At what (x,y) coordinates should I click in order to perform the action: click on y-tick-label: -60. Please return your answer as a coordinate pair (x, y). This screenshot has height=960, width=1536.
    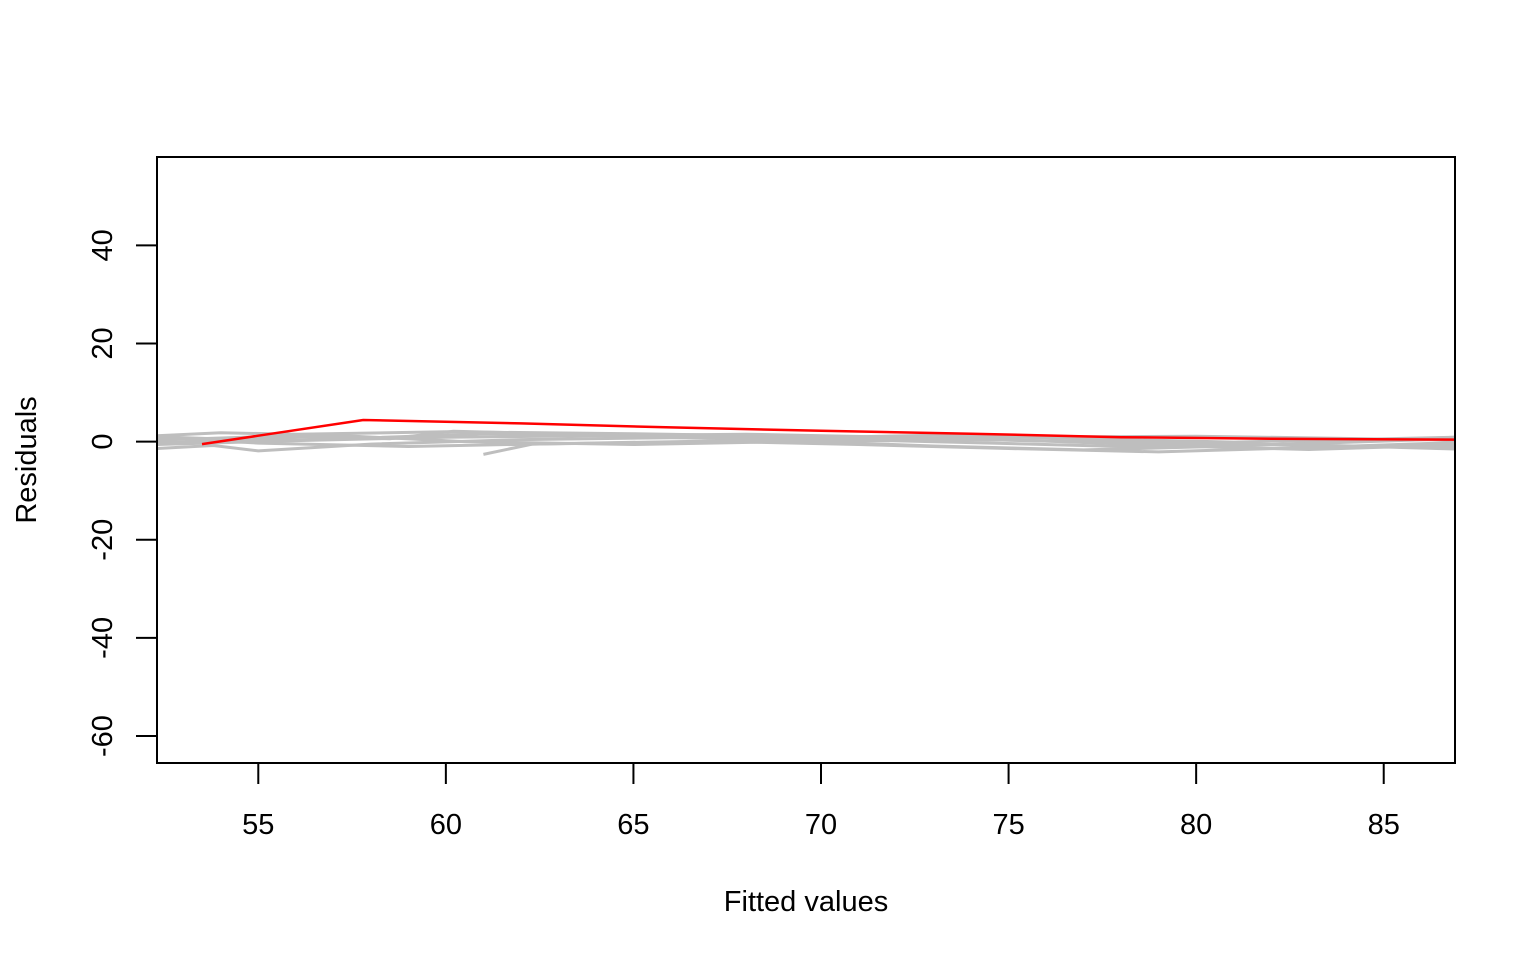
    Looking at the image, I should click on (103, 736).